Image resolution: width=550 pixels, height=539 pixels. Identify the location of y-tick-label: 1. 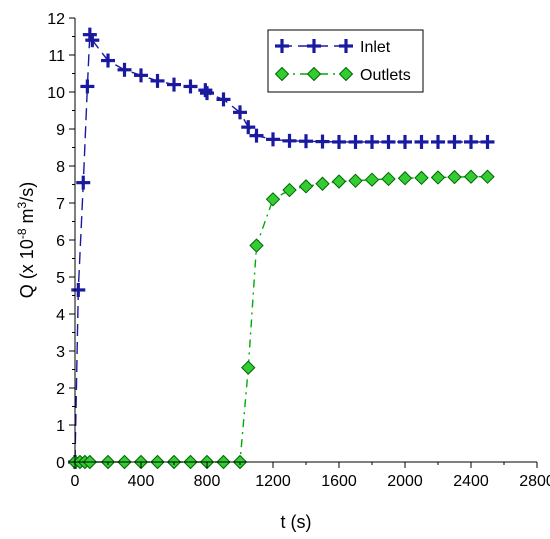
(60, 426).